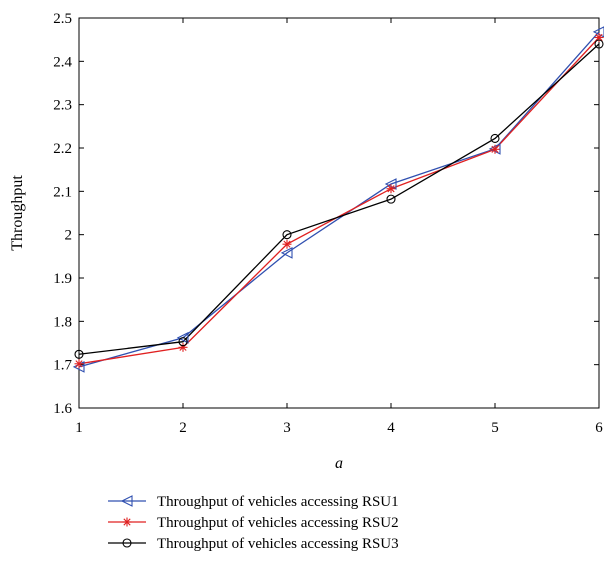 This screenshot has height=572, width=604. Describe the element at coordinates (62, 149) in the screenshot. I see `y-tick-label: 2.2` at that location.